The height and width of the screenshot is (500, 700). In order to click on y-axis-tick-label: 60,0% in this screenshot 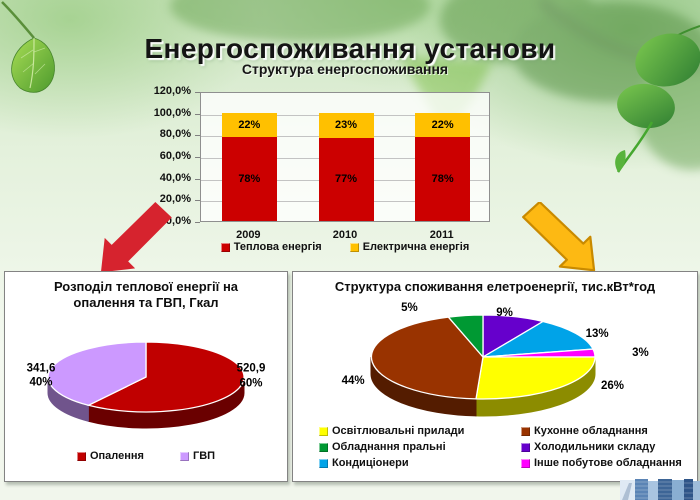, I will do `click(175, 156)`.